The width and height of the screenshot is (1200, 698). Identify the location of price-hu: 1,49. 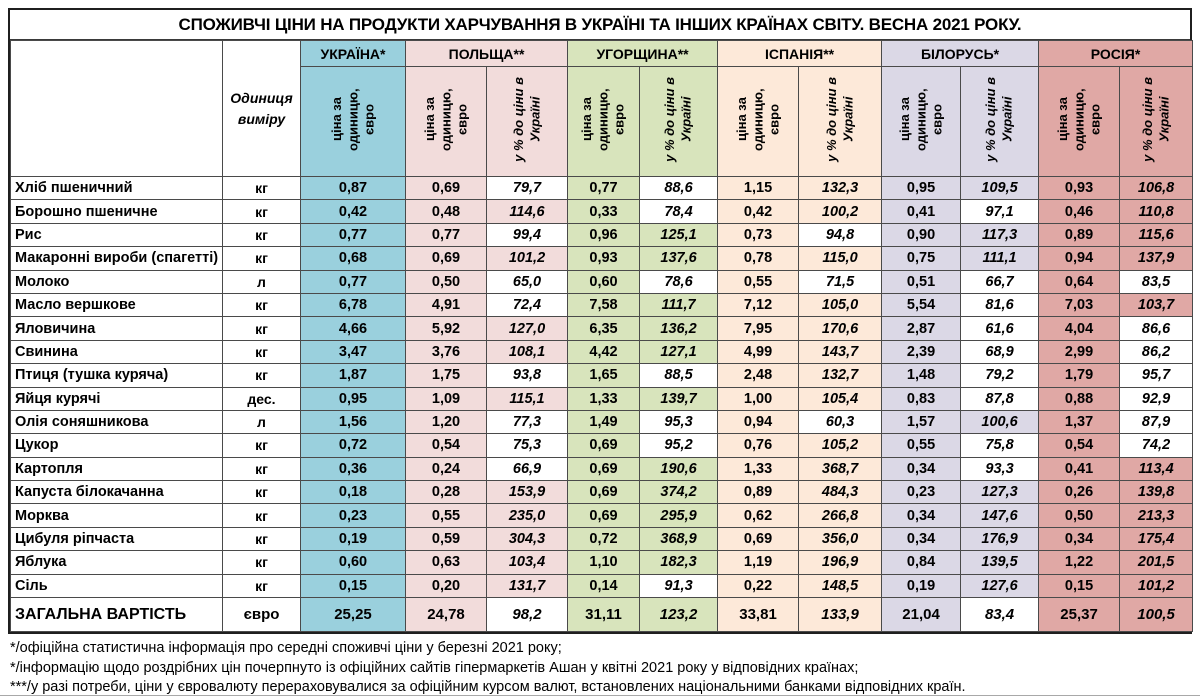
(604, 422).